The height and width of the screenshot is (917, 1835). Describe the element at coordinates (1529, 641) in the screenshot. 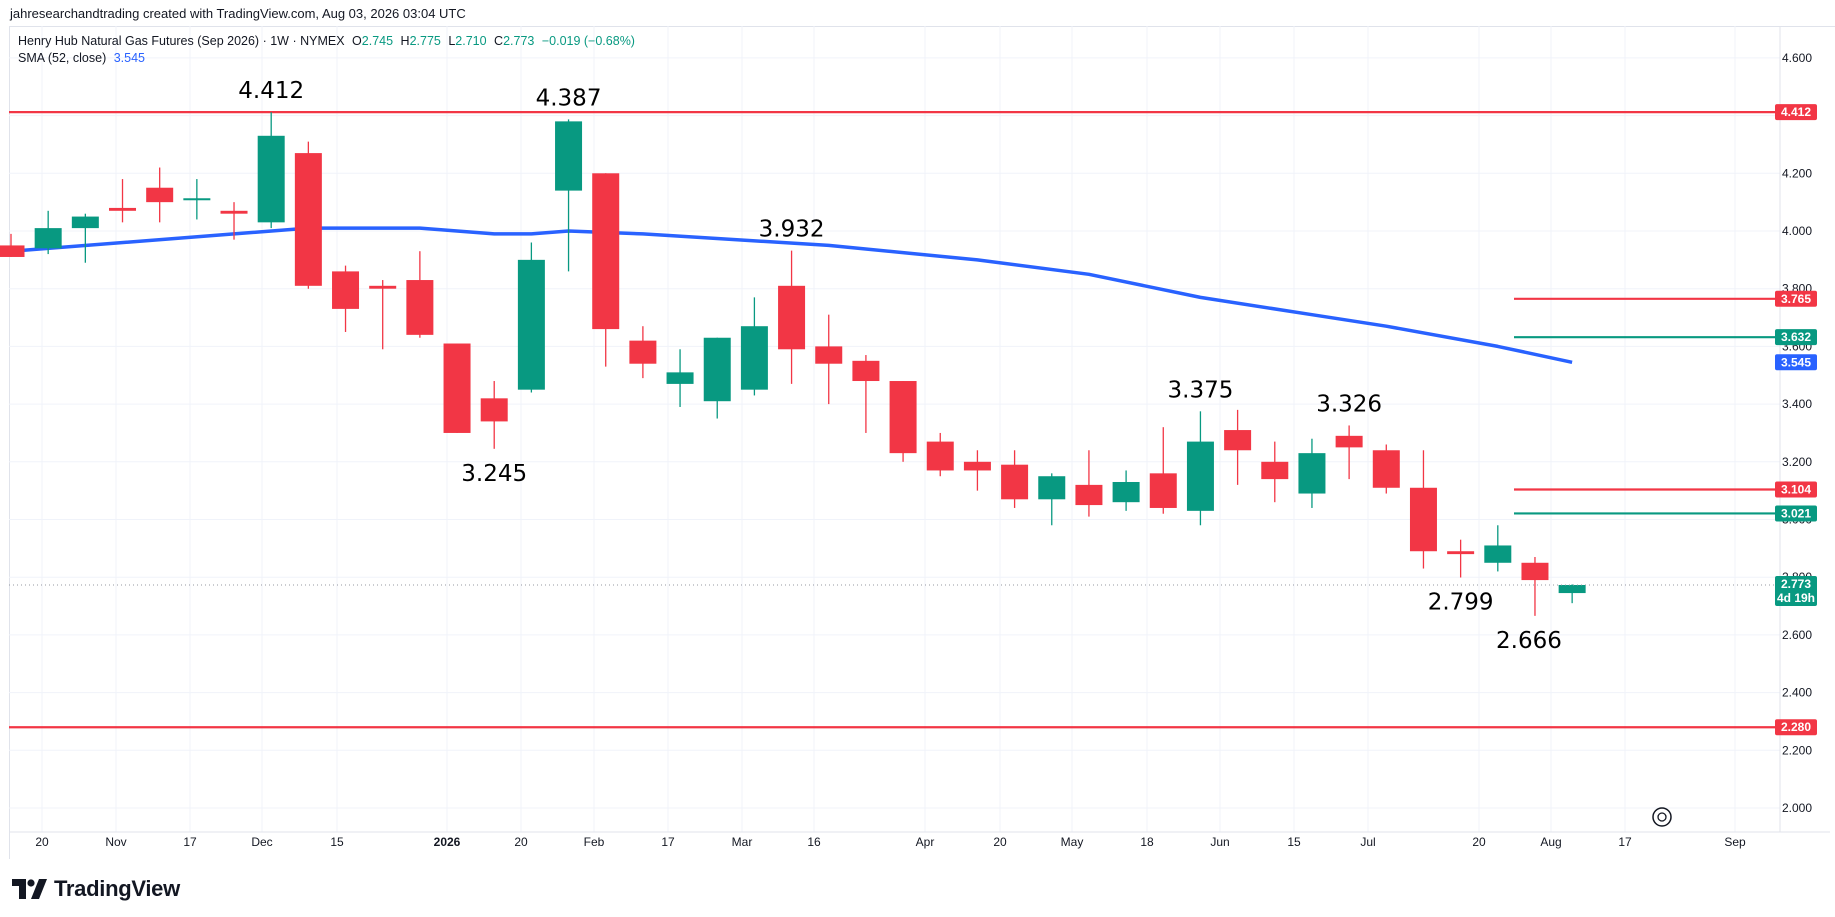

I see `price-annotation: 2.666` at that location.